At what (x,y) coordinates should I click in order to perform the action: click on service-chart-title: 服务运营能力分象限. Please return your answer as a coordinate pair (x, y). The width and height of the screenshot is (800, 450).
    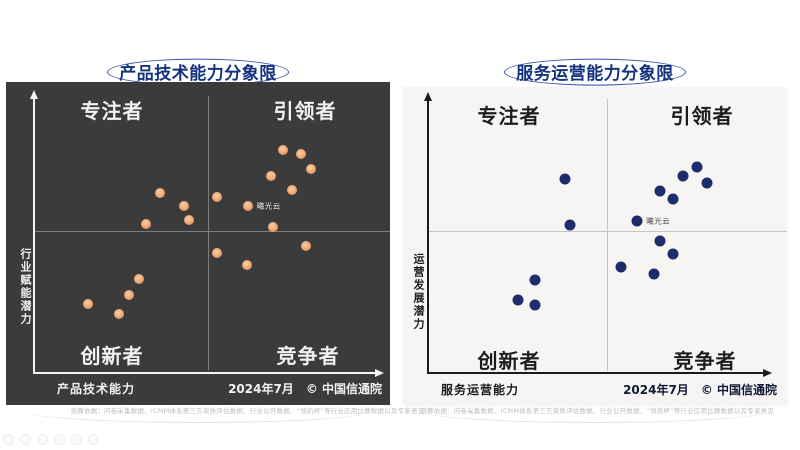
    Looking at the image, I should click on (595, 73).